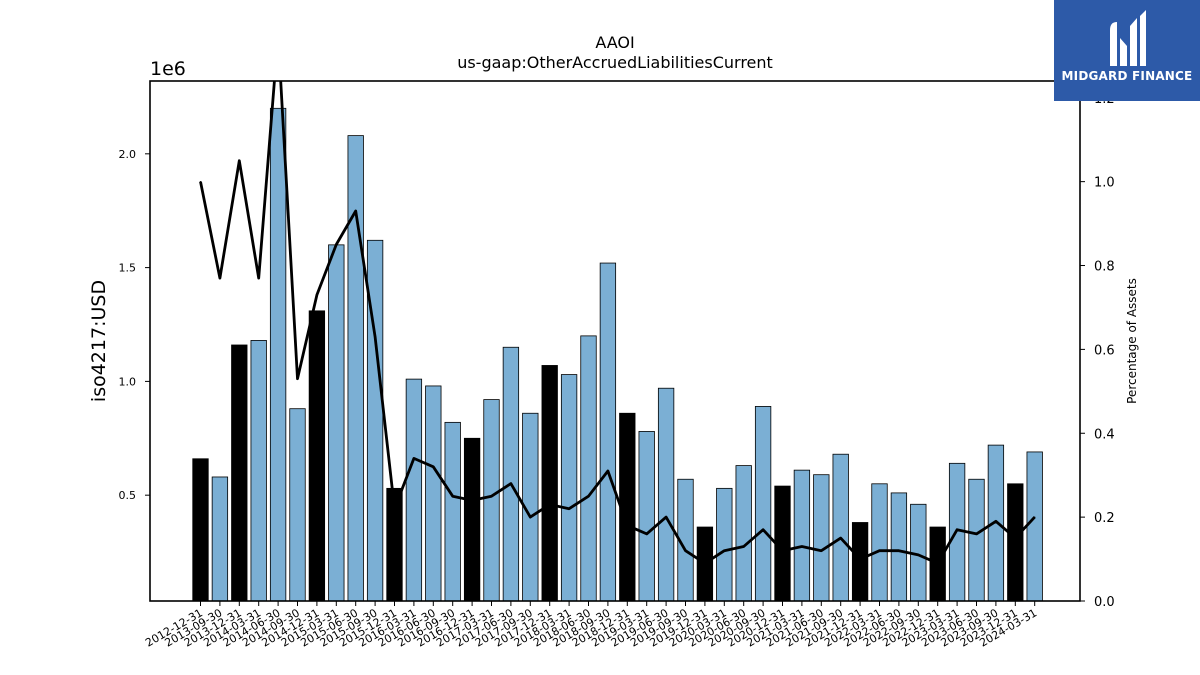  What do you see at coordinates (1104, 518) in the screenshot?
I see `y2-tick-label: 0.2` at bounding box center [1104, 518].